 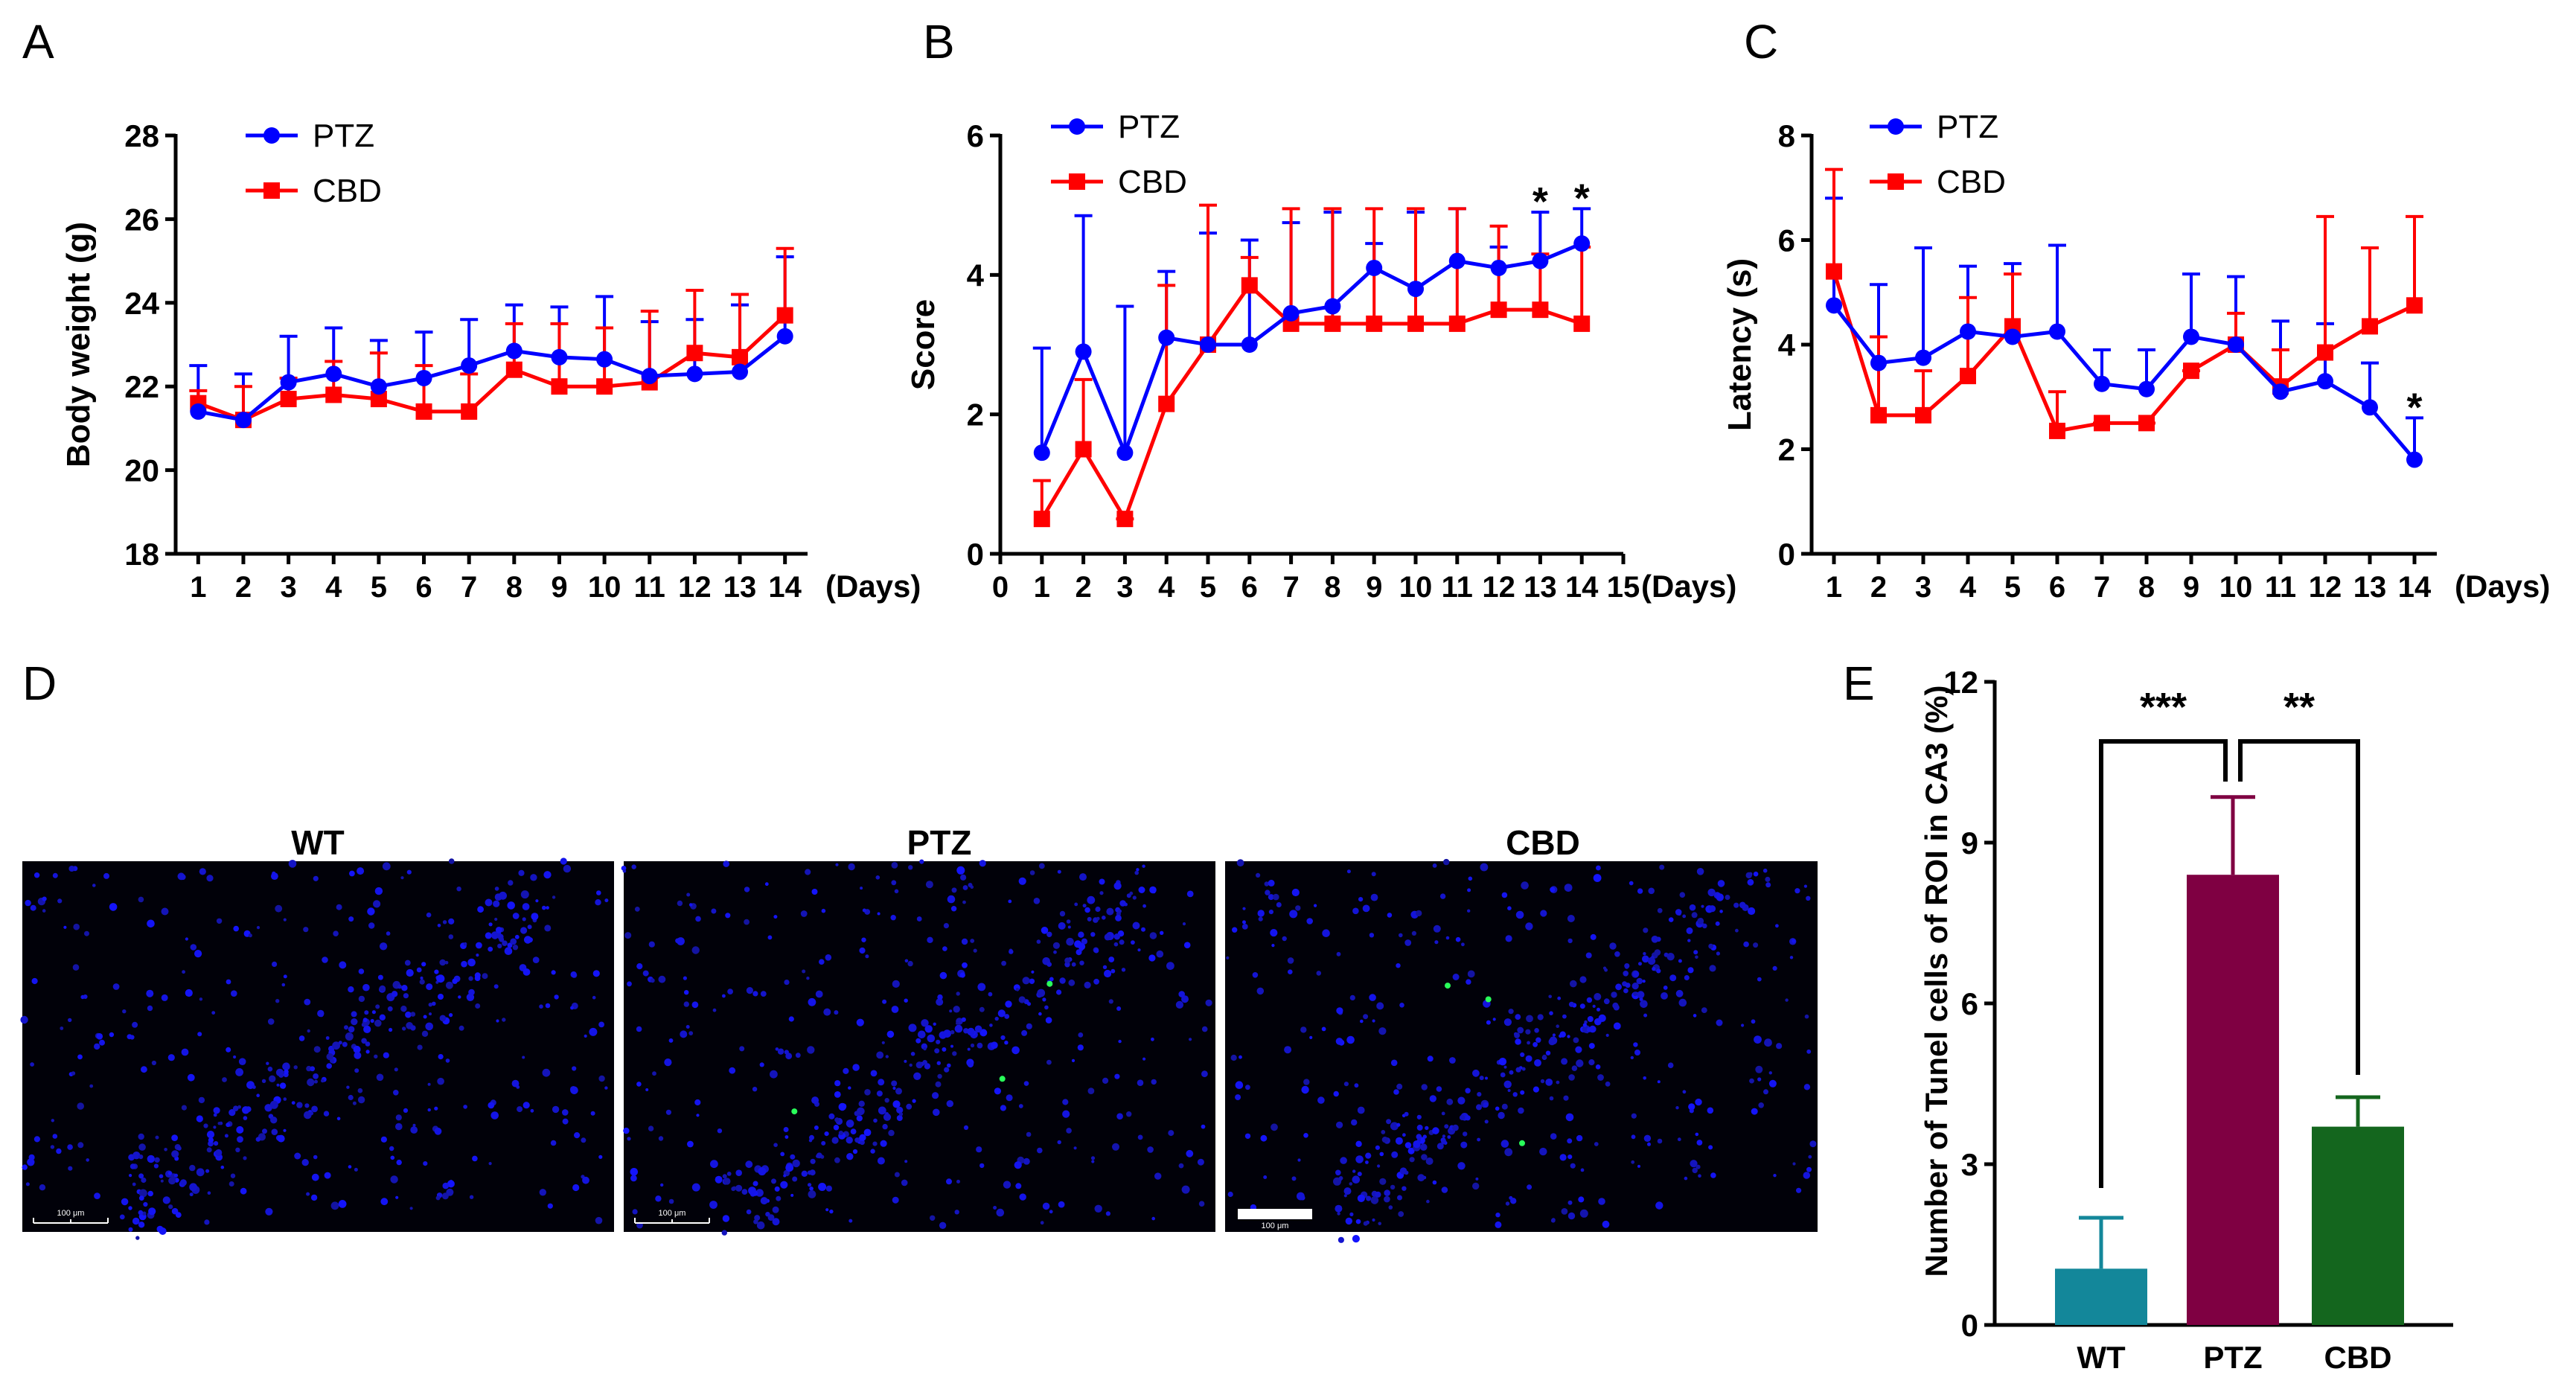 What do you see at coordinates (1834, 587) in the screenshot?
I see `x-tick-label: 1` at bounding box center [1834, 587].